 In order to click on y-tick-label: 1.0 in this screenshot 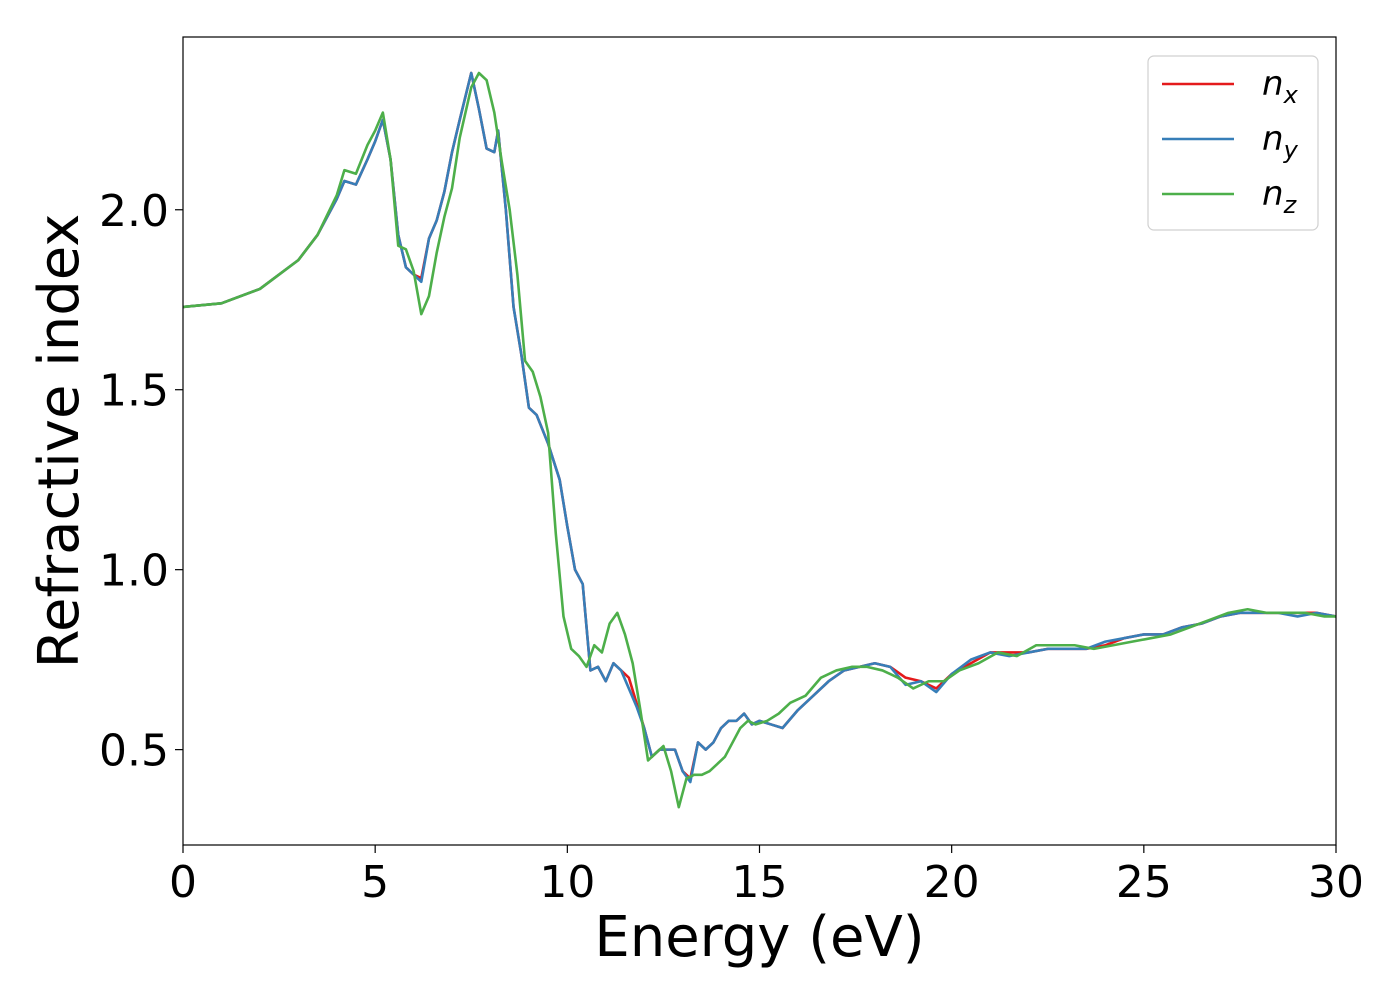, I will do `click(134, 571)`.